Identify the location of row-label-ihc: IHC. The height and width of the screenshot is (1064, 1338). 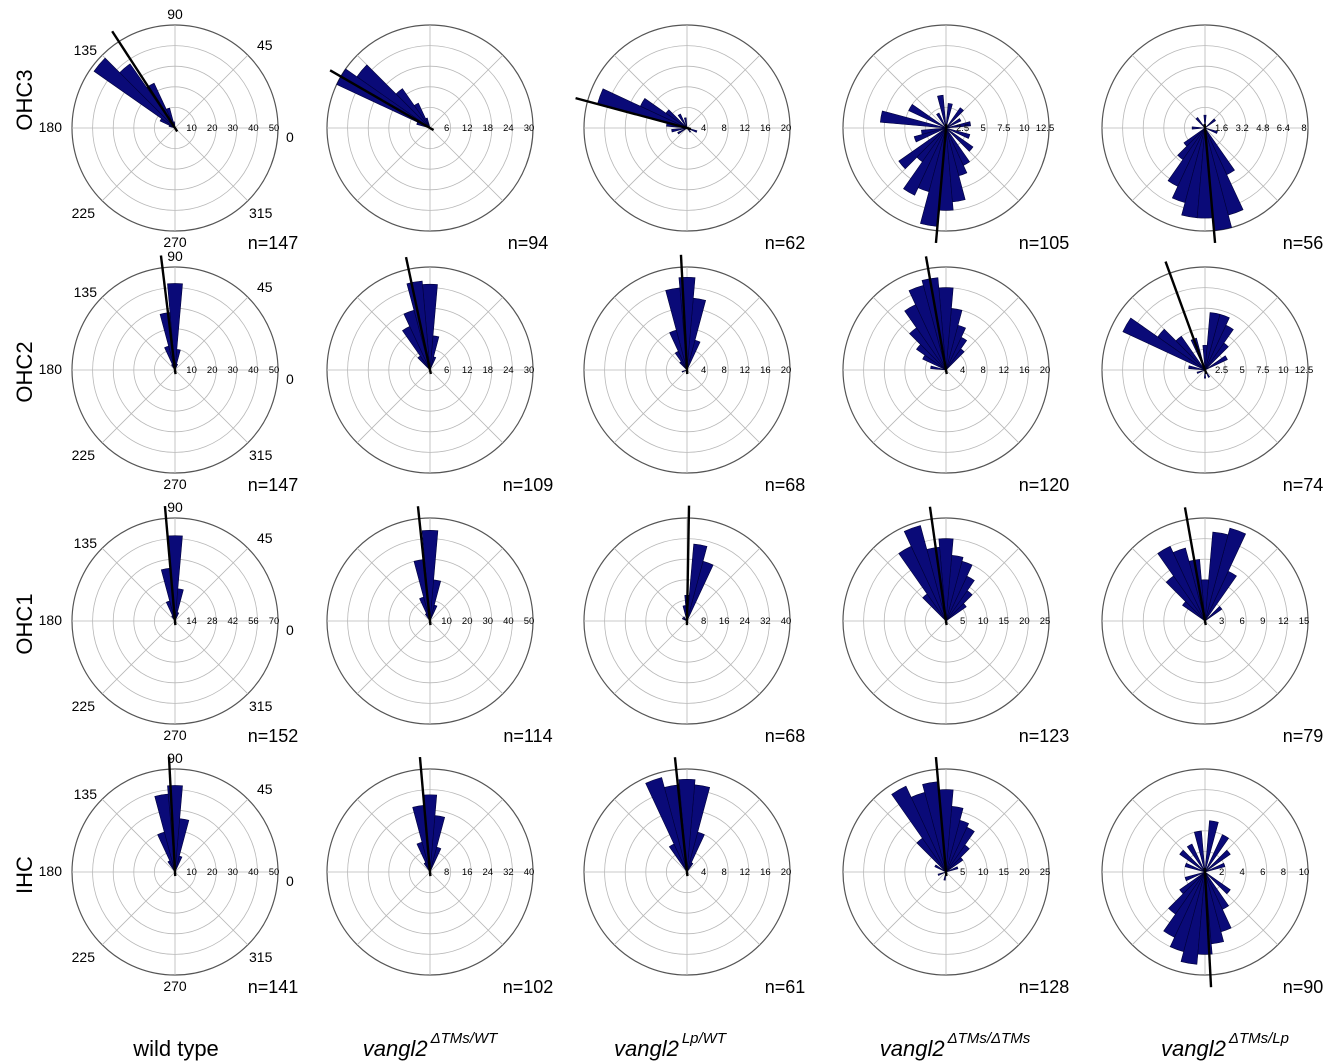
(24, 875).